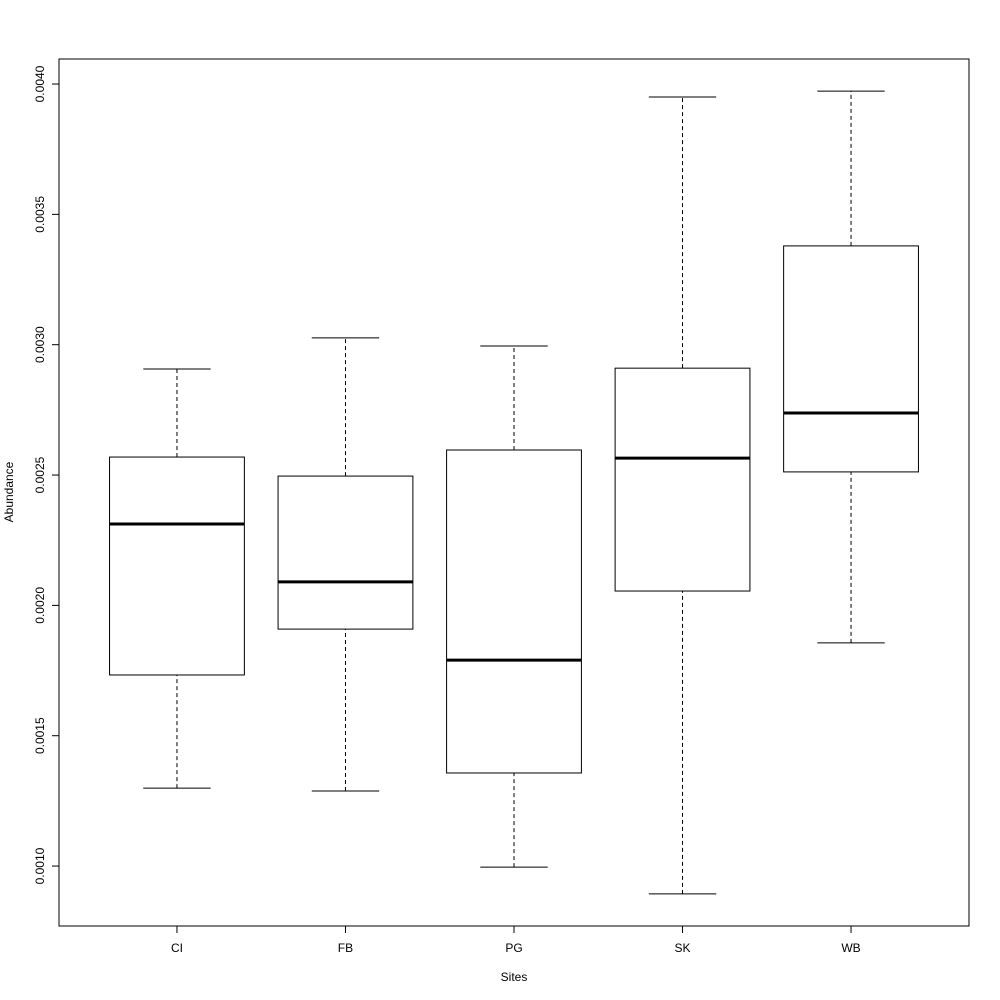 This screenshot has width=1000, height=1000. I want to click on x-tick-label: FB, so click(345, 948).